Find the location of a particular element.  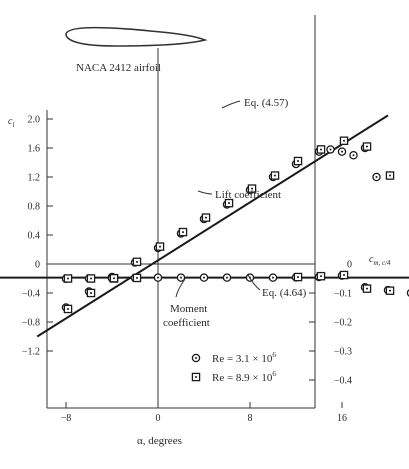

legend-item-re-3-1: Re = 3.1 × 106 is located at coordinates (233, 358).